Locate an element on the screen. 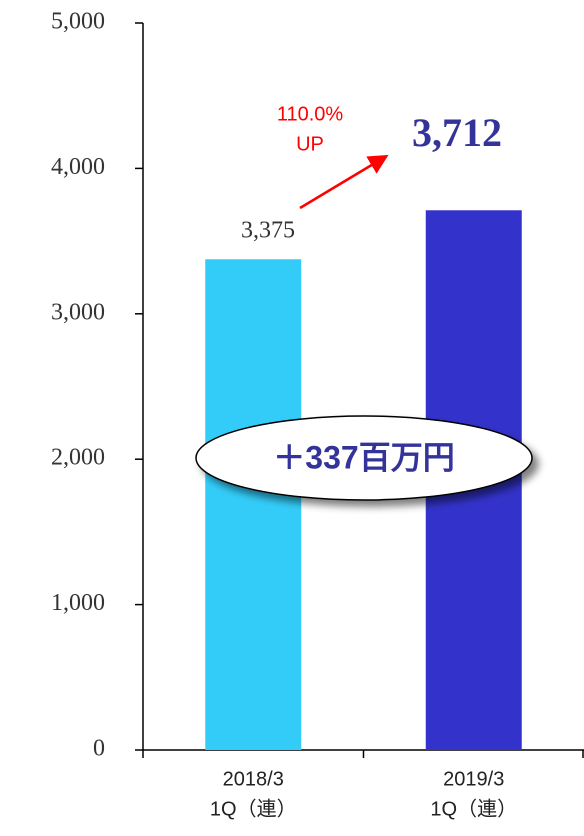 The image size is (584, 836). y-tick-label: 3,000 is located at coordinates (78, 312).